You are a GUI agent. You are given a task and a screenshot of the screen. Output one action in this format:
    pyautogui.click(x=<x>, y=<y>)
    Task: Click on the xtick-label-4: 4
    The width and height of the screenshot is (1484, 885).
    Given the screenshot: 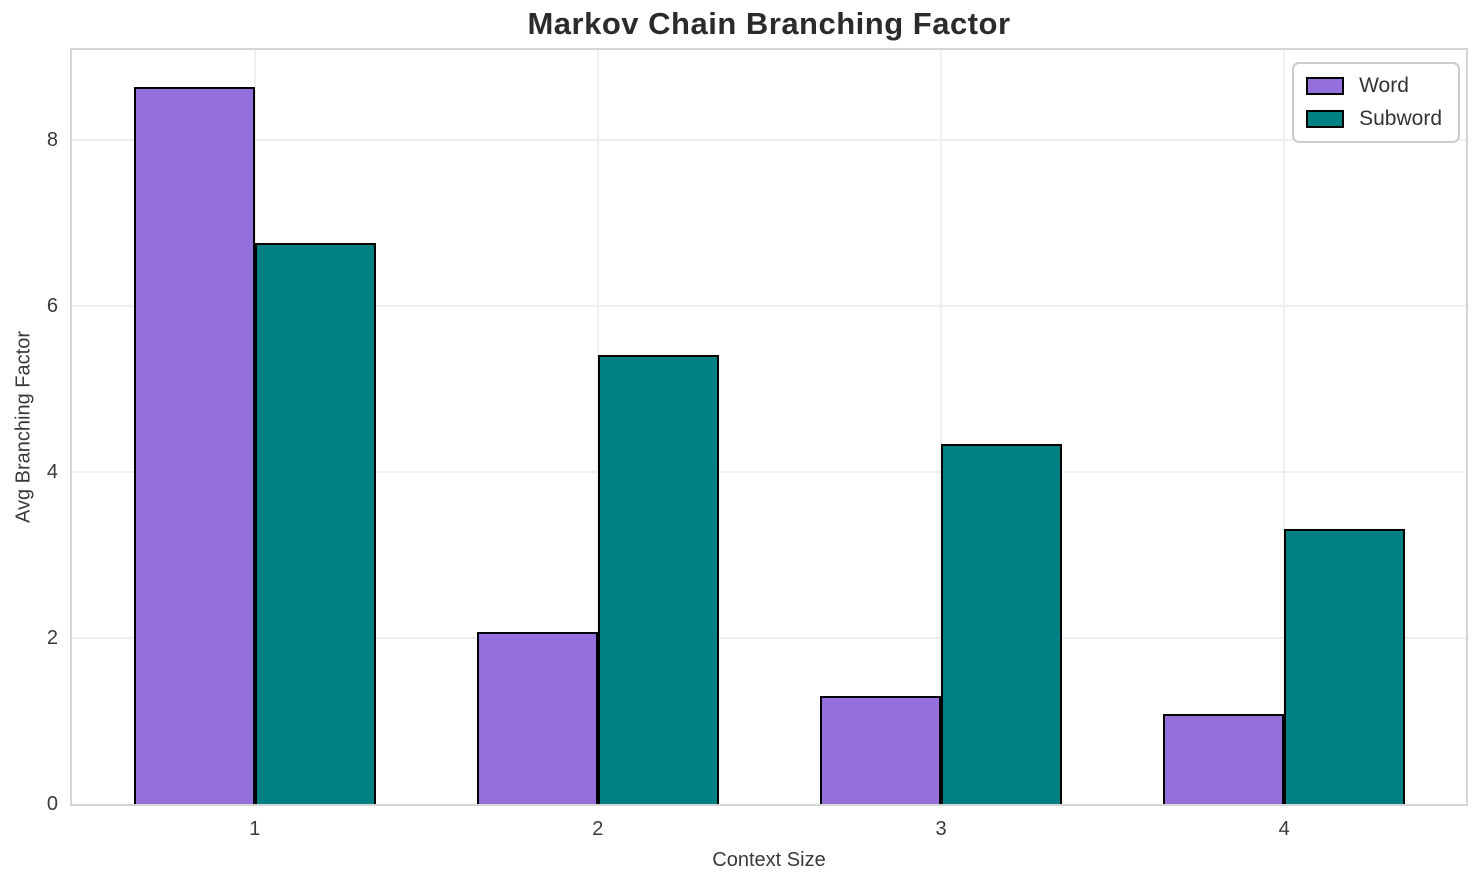 What is the action you would take?
    pyautogui.click(x=1284, y=829)
    